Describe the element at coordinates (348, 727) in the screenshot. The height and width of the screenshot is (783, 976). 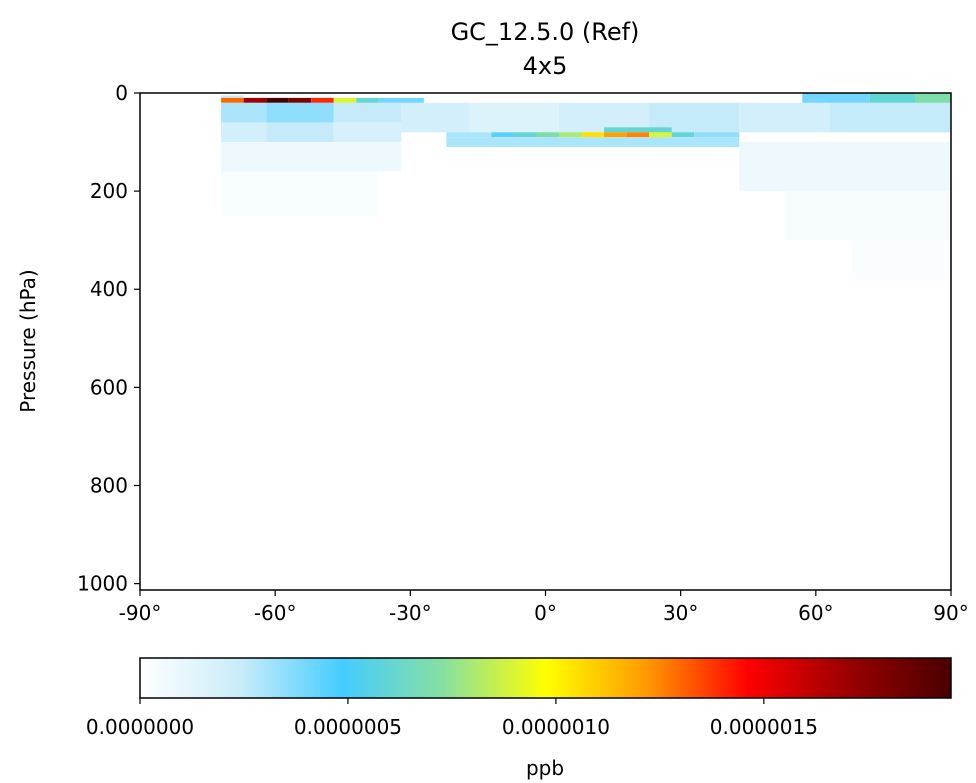
I see `colorbar-tick-label: 0.0000005` at that location.